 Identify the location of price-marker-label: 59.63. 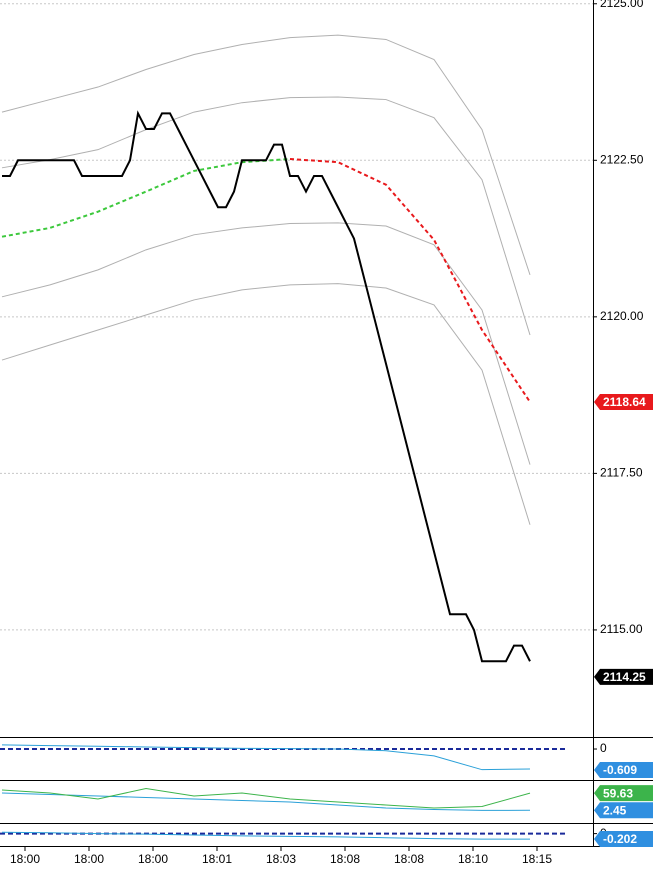
(618, 793).